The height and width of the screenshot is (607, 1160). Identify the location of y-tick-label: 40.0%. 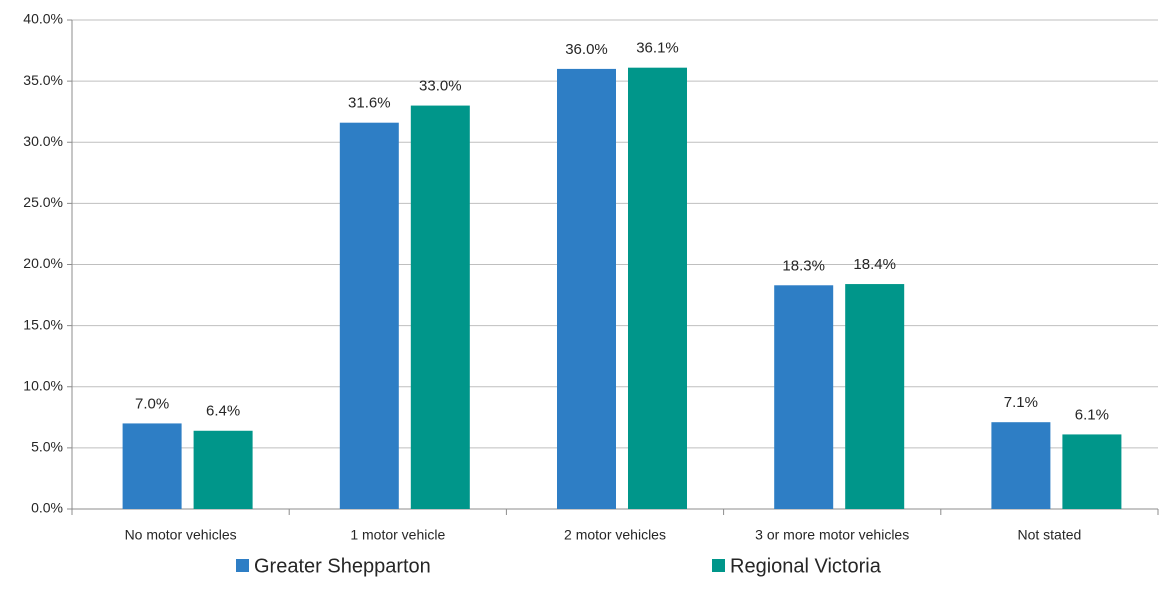
(43, 19).